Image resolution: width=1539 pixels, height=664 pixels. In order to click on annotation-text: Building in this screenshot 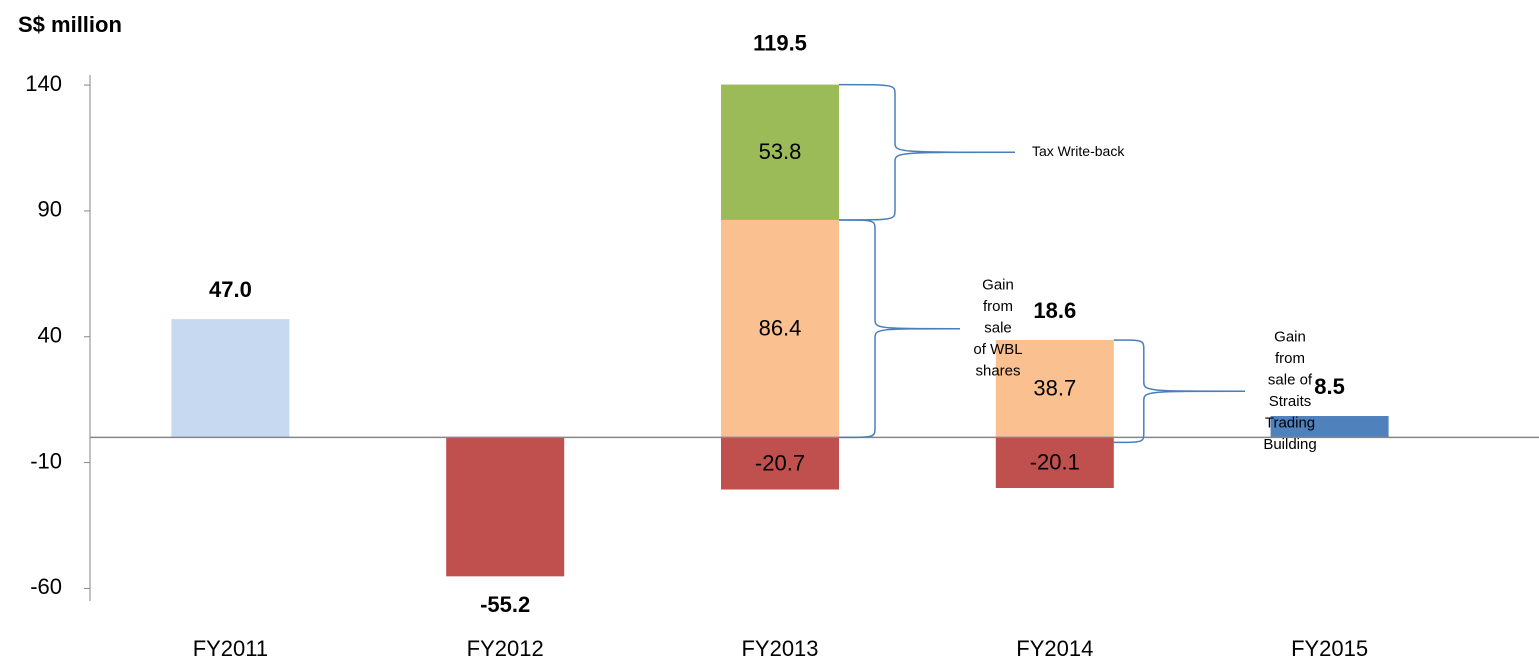, I will do `click(1289, 444)`.